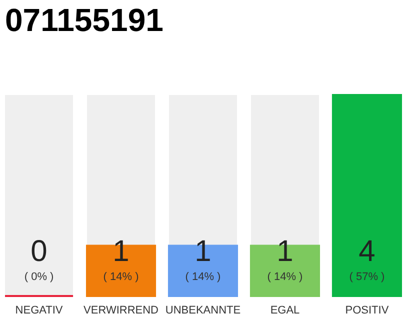 This screenshot has height=320, width=410. Describe the element at coordinates (285, 310) in the screenshot. I see `x-tick-label: EGAL` at that location.